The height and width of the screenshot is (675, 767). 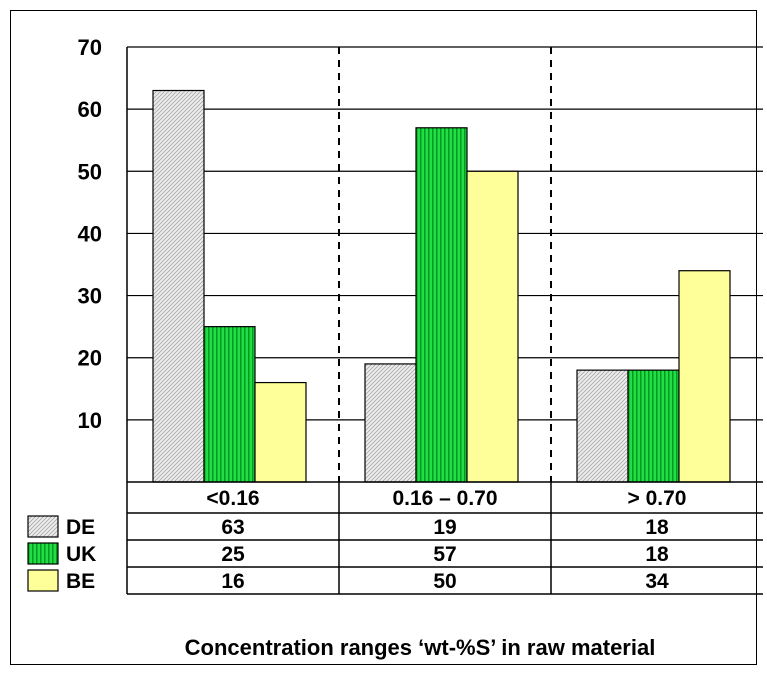 What do you see at coordinates (90, 296) in the screenshot?
I see `y-tick-label: 30` at bounding box center [90, 296].